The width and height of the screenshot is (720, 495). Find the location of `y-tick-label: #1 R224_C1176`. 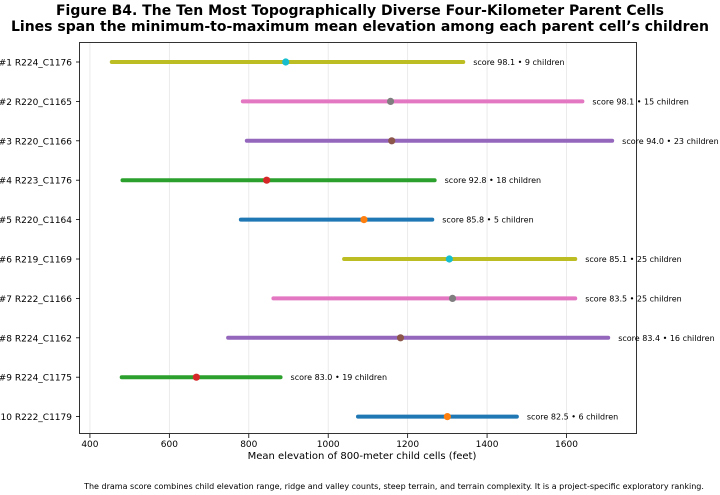

y-tick-label: #1 R224_C1176 is located at coordinates (36, 64).